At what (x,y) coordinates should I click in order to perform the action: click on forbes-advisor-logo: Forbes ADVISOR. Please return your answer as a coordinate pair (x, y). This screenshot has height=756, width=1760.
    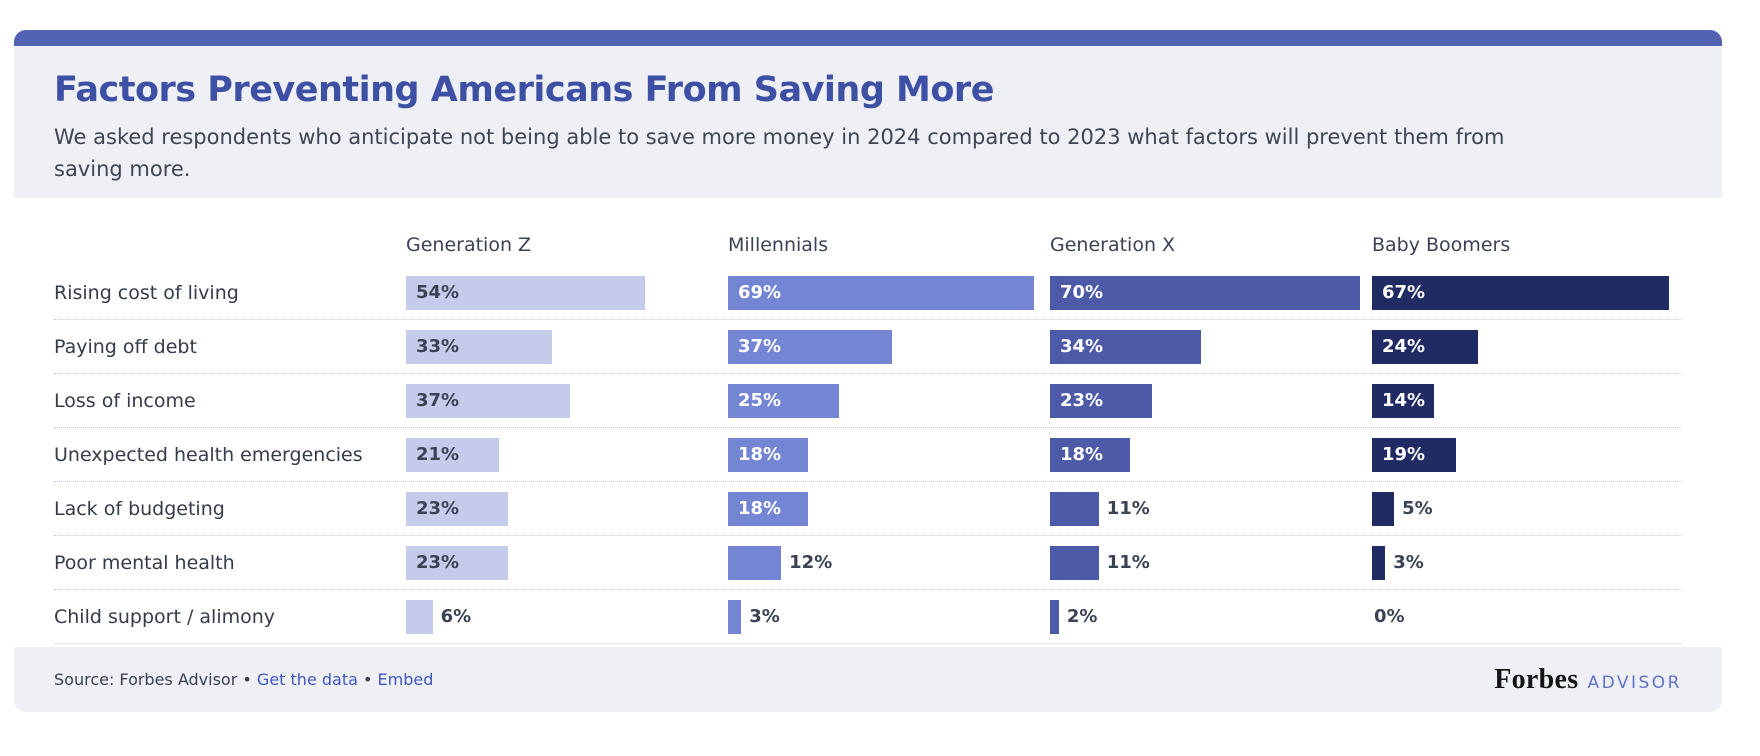
    Looking at the image, I should click on (1588, 680).